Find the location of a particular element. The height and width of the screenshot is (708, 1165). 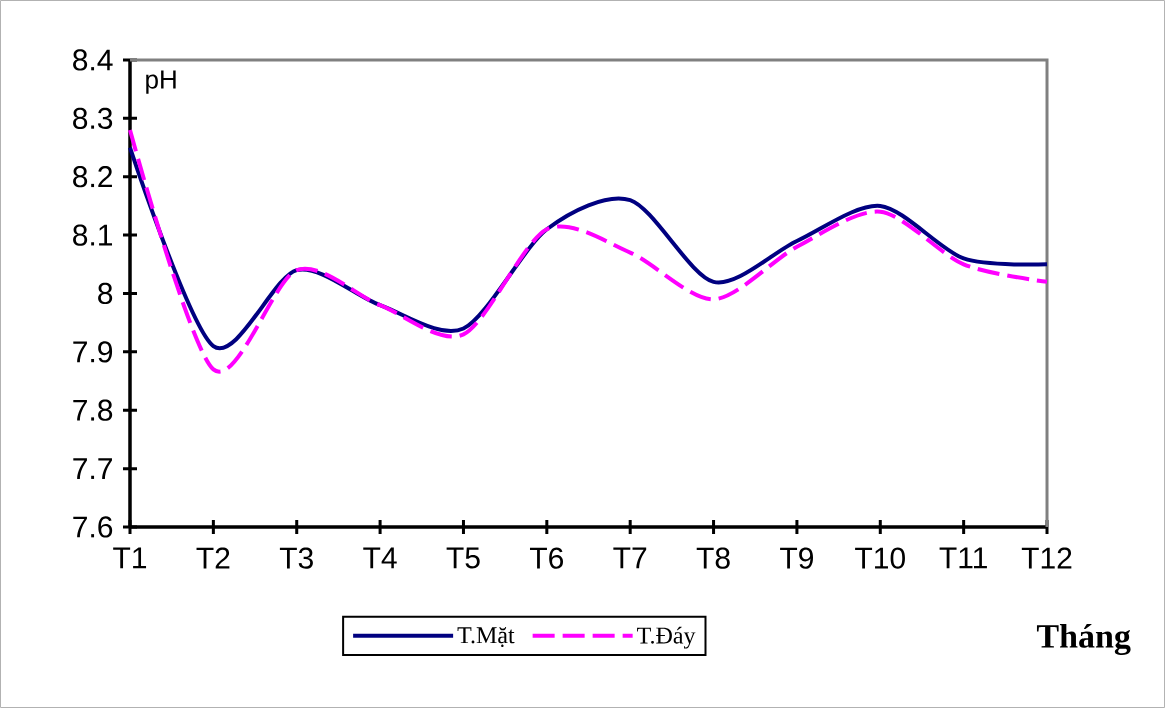

x-tick-label: T2 is located at coordinates (213, 558).